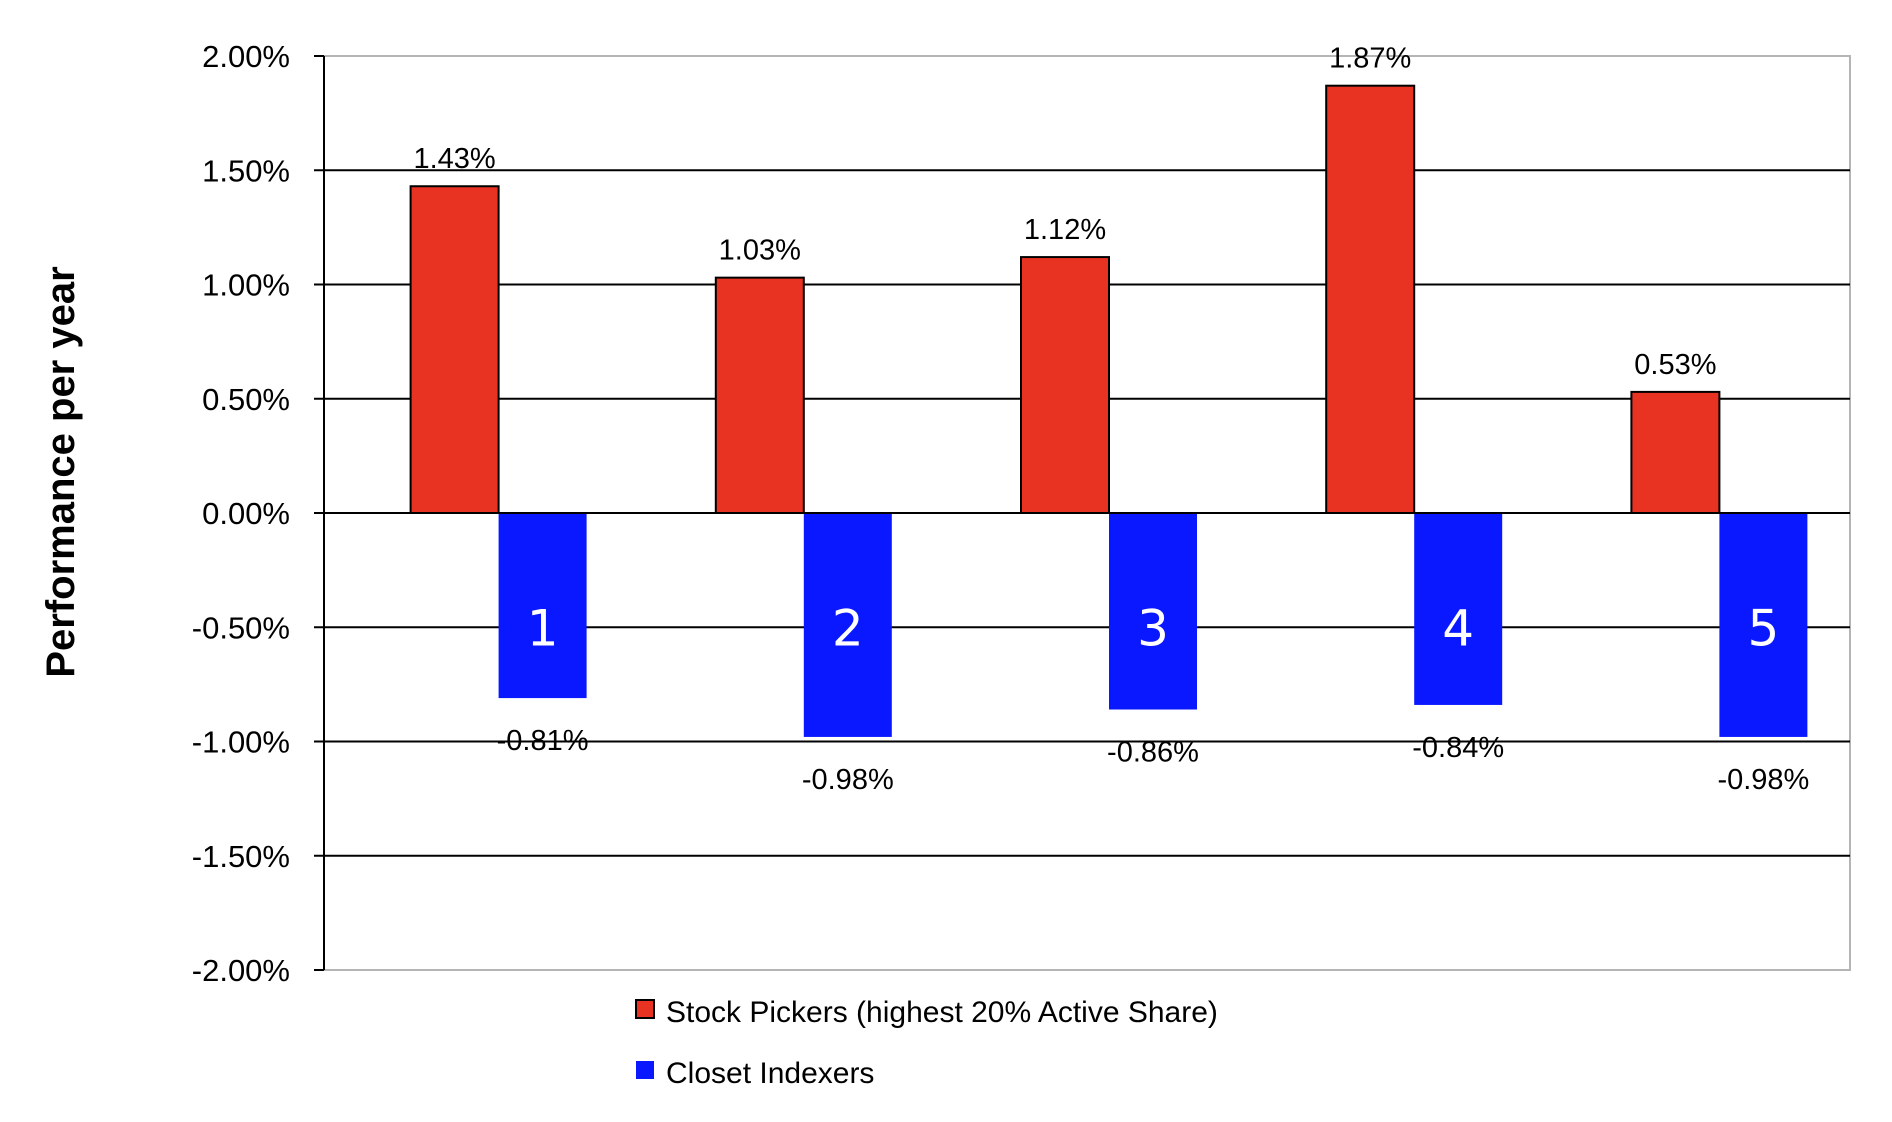 The width and height of the screenshot is (1892, 1122). What do you see at coordinates (1153, 753) in the screenshot?
I see `data-label: -0.86%` at bounding box center [1153, 753].